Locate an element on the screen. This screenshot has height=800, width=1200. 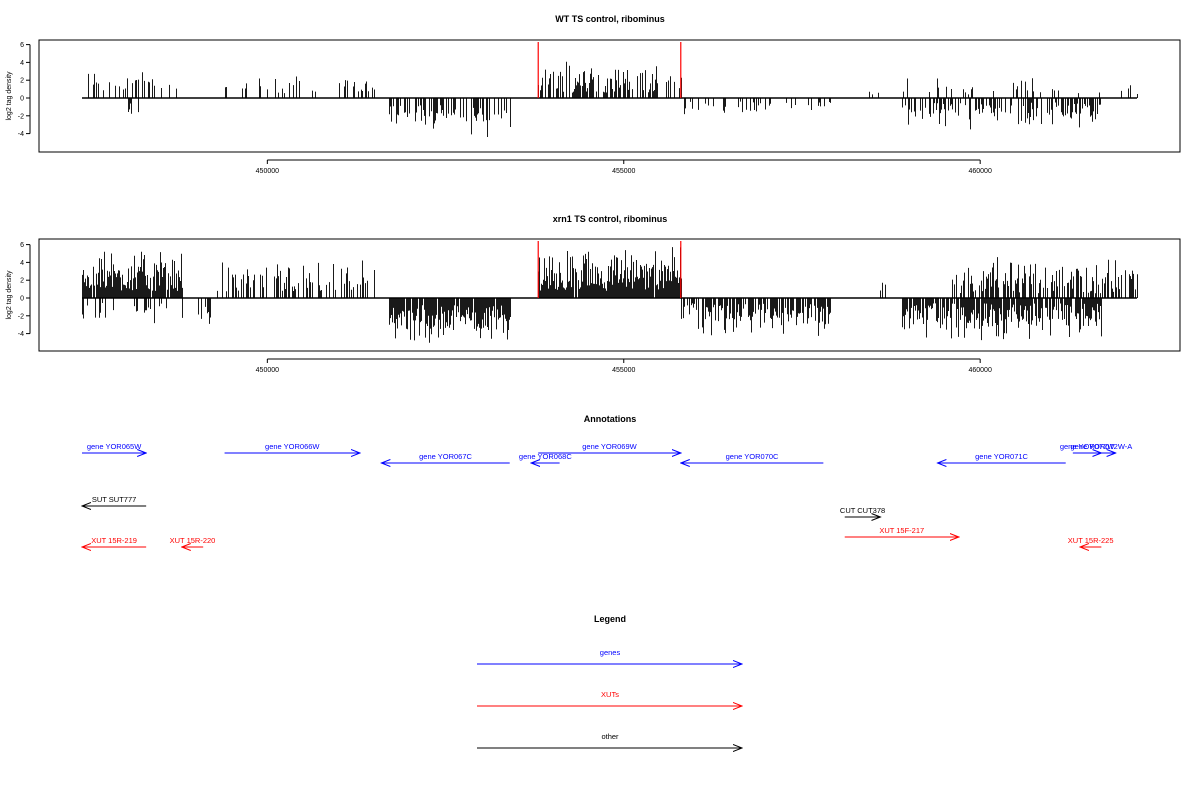
feature-label: gene YOR068C is located at coordinates (545, 456).